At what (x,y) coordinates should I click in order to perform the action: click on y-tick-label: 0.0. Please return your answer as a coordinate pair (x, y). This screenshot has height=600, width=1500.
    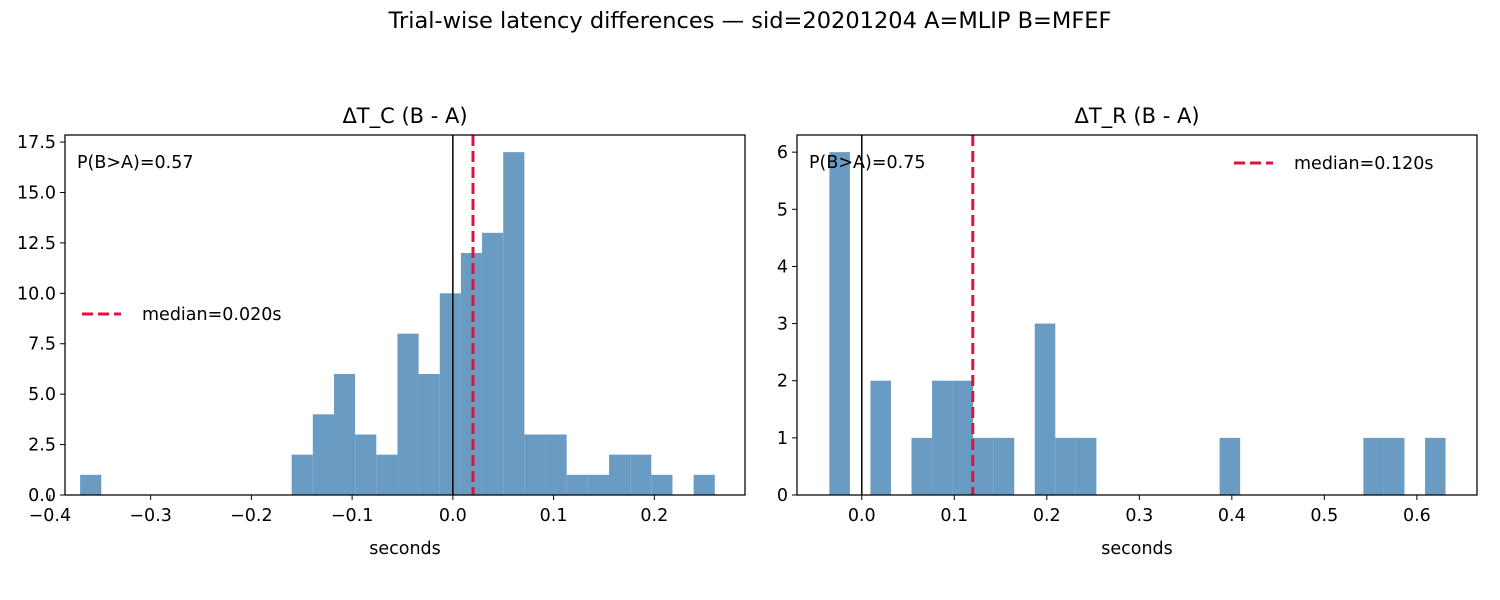
    Looking at the image, I should click on (42, 496).